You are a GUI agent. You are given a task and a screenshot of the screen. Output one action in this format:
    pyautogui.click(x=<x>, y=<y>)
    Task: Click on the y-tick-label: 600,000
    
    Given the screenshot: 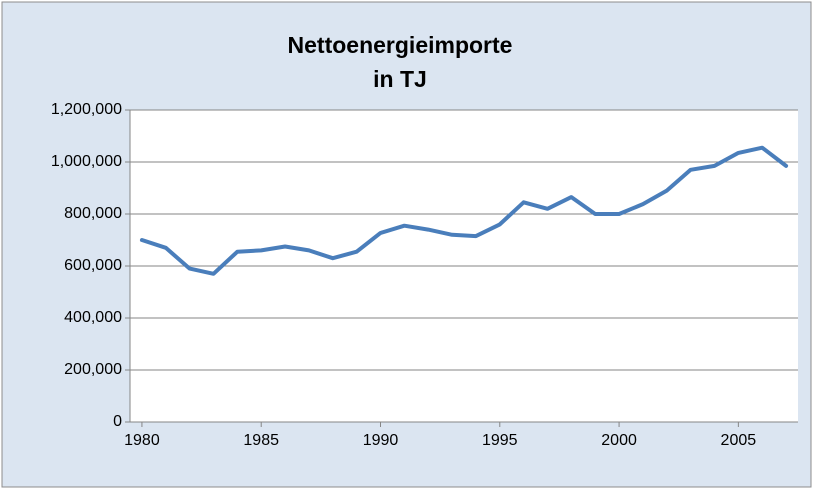 What is the action you would take?
    pyautogui.click(x=93, y=265)
    